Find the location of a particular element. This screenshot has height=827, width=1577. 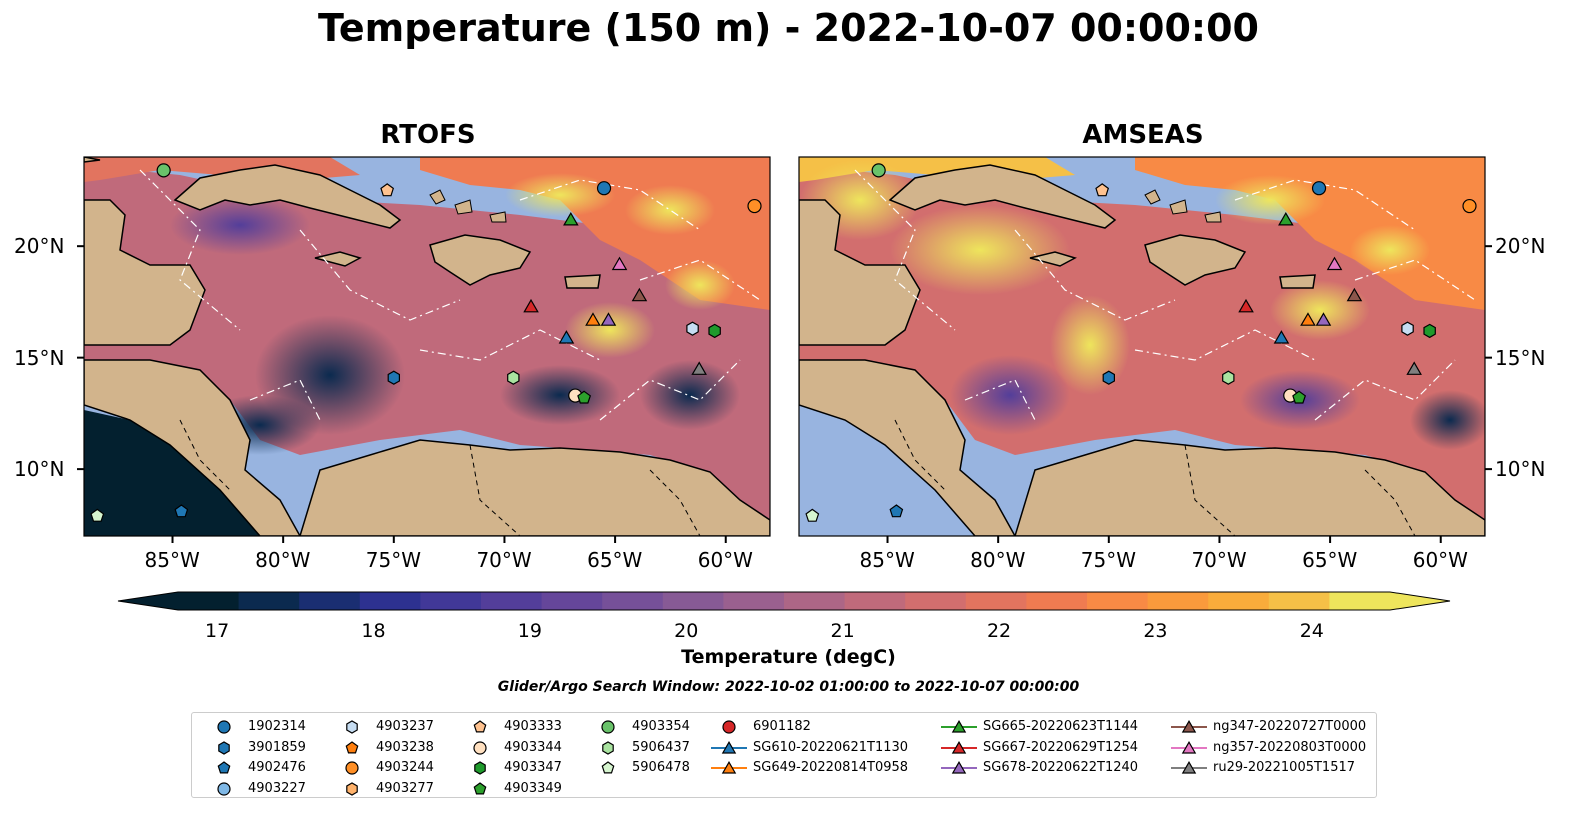

land-florida is located at coordinates (92, 160).